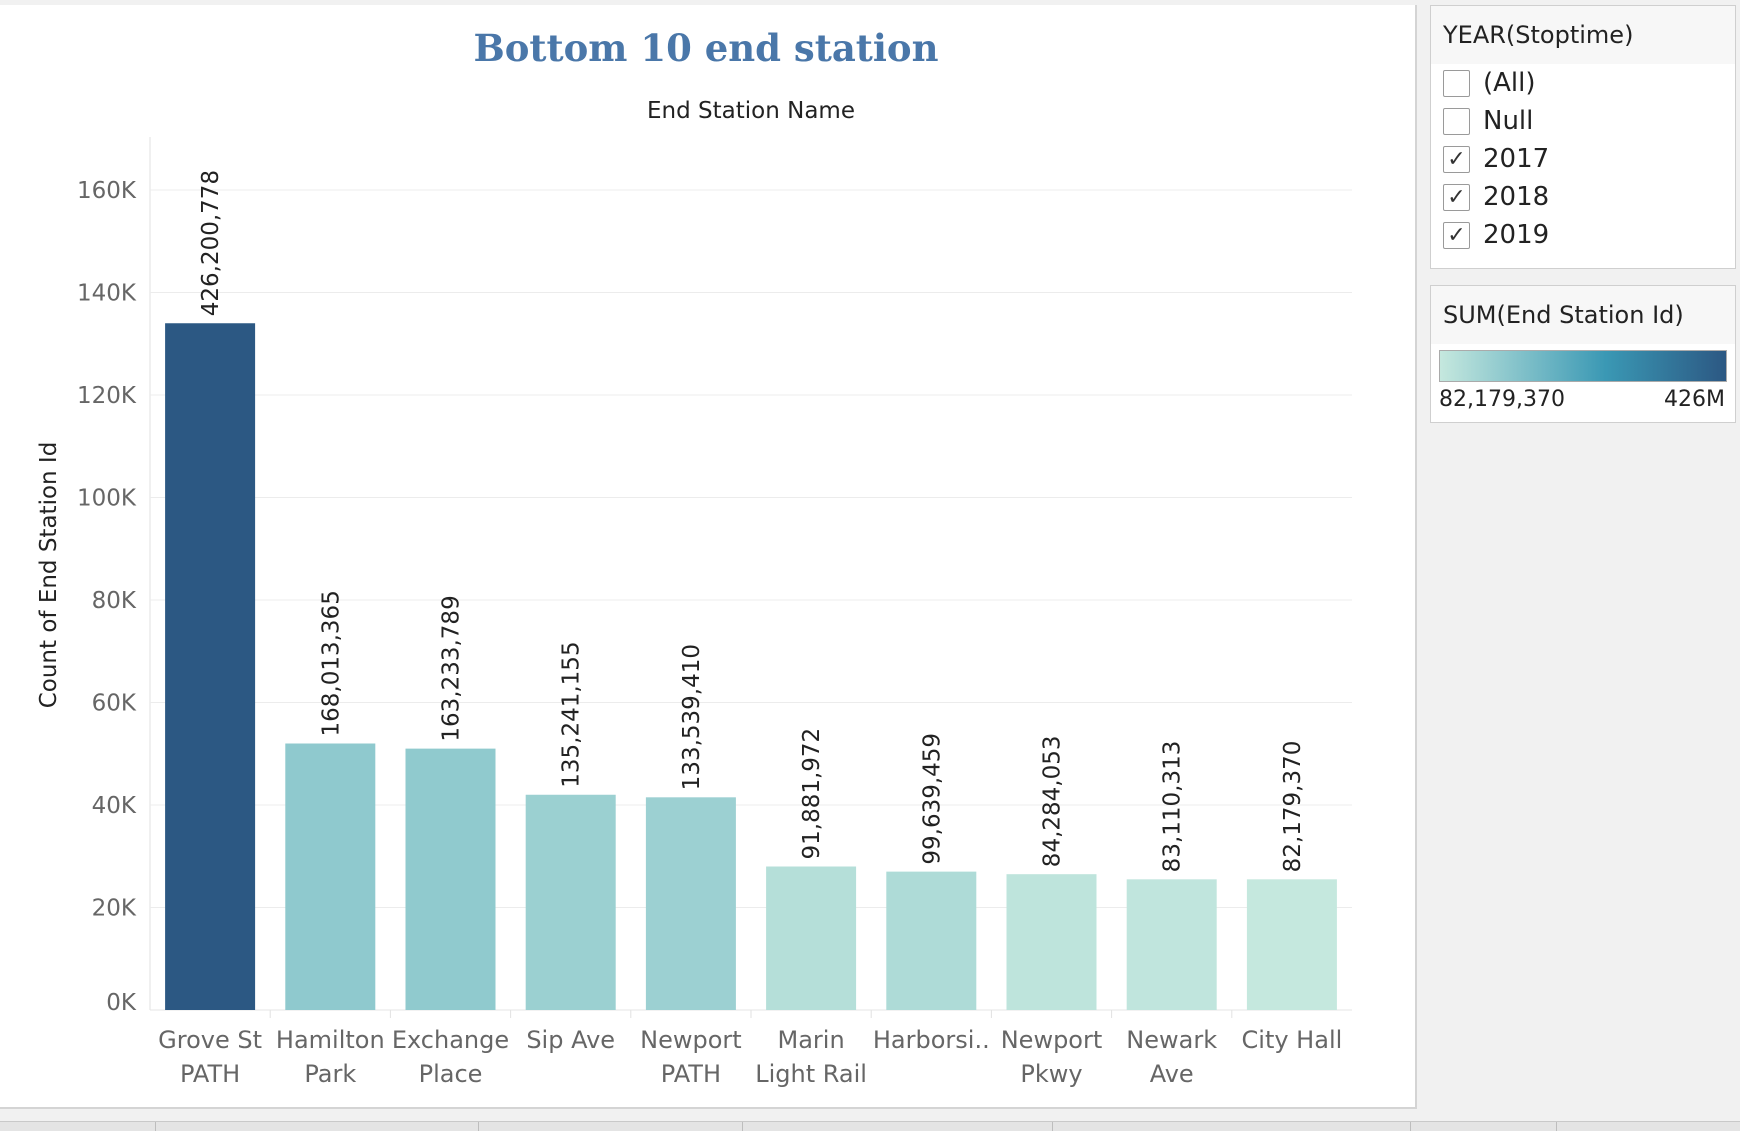  Describe the element at coordinates (107, 396) in the screenshot. I see `y-tick-label: 120K` at that location.